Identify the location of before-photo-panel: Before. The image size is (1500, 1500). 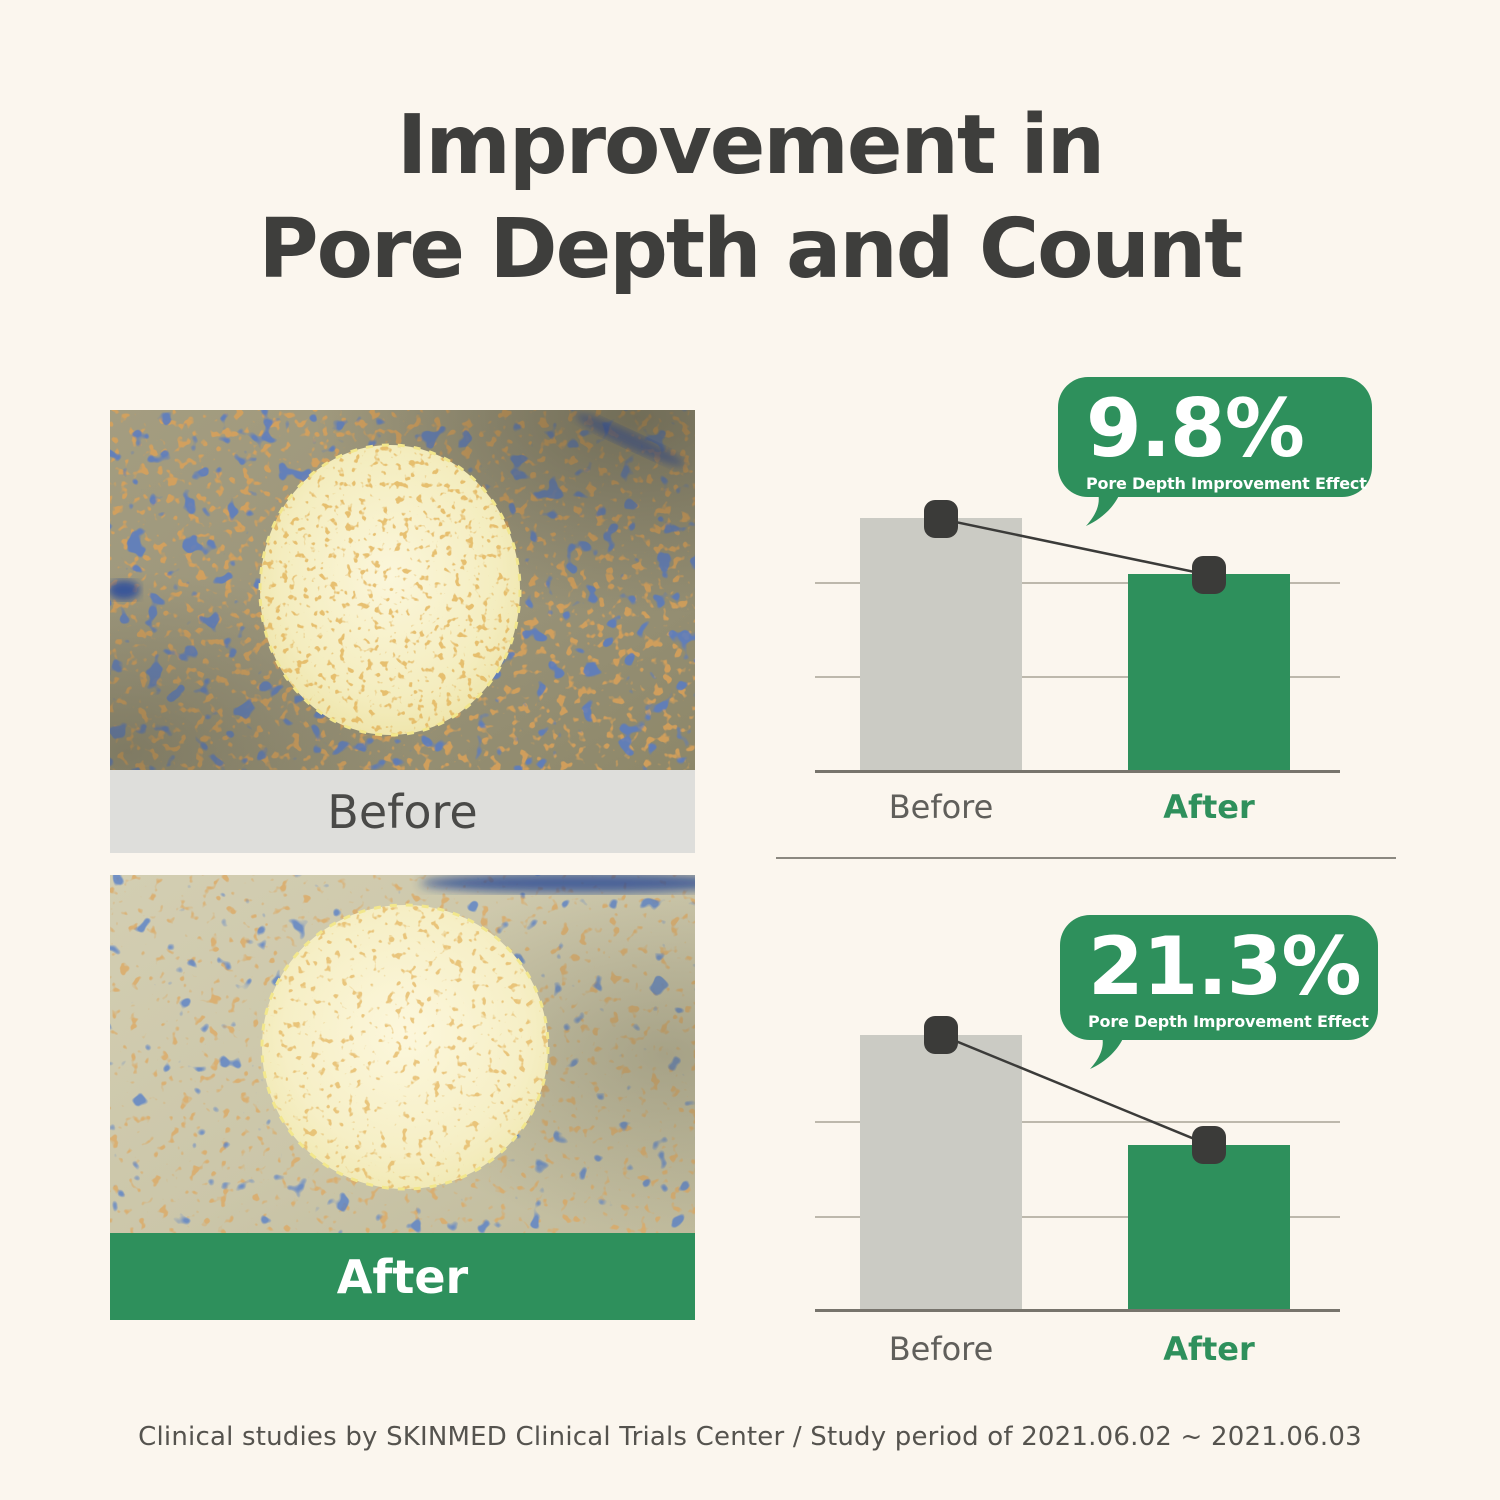
(402, 631).